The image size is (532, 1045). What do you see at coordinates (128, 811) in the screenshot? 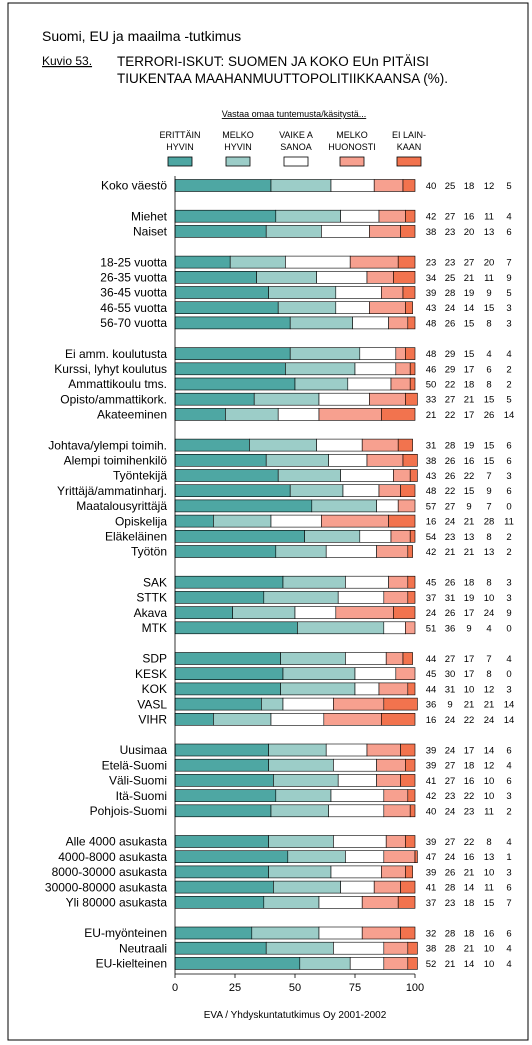
I see `category-label: Pohjois-Suomi` at bounding box center [128, 811].